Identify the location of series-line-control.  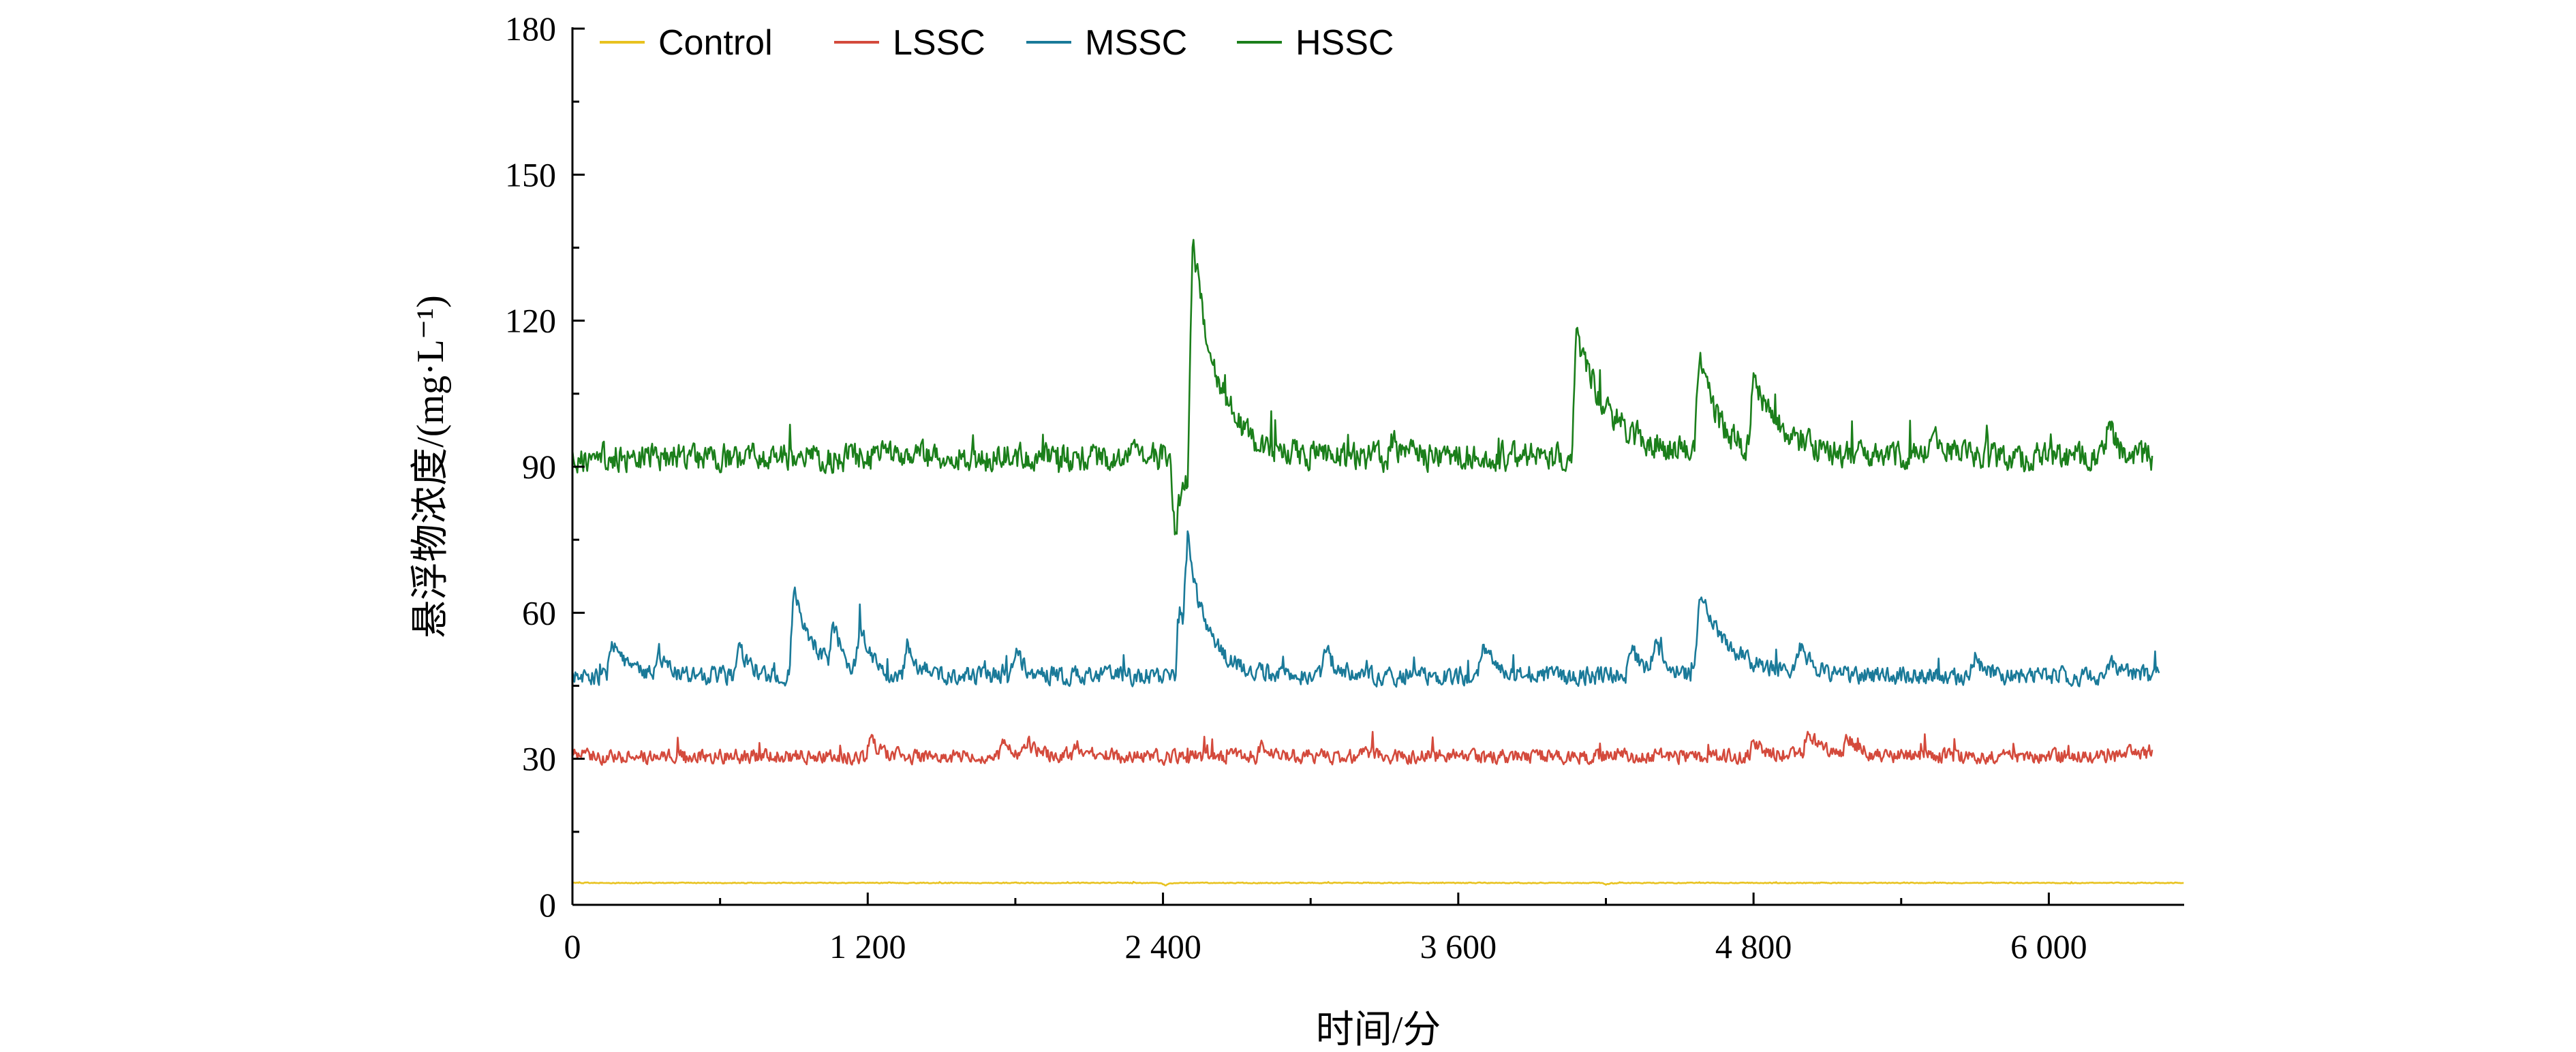
(1378, 883).